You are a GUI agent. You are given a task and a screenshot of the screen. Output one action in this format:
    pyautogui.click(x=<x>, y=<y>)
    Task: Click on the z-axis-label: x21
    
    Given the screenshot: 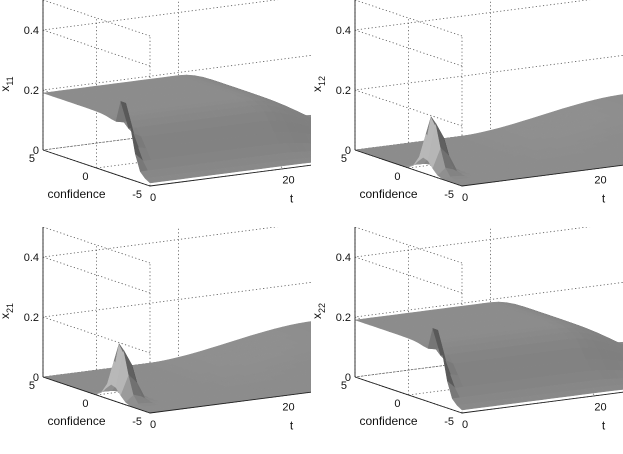 What is the action you would take?
    pyautogui.click(x=7, y=311)
    